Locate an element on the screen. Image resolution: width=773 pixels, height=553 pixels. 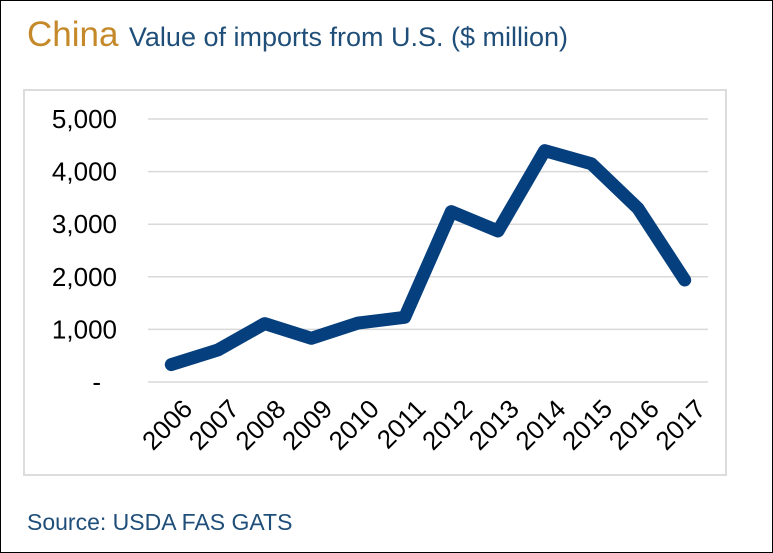
x-tick-label: 2007 is located at coordinates (214, 425).